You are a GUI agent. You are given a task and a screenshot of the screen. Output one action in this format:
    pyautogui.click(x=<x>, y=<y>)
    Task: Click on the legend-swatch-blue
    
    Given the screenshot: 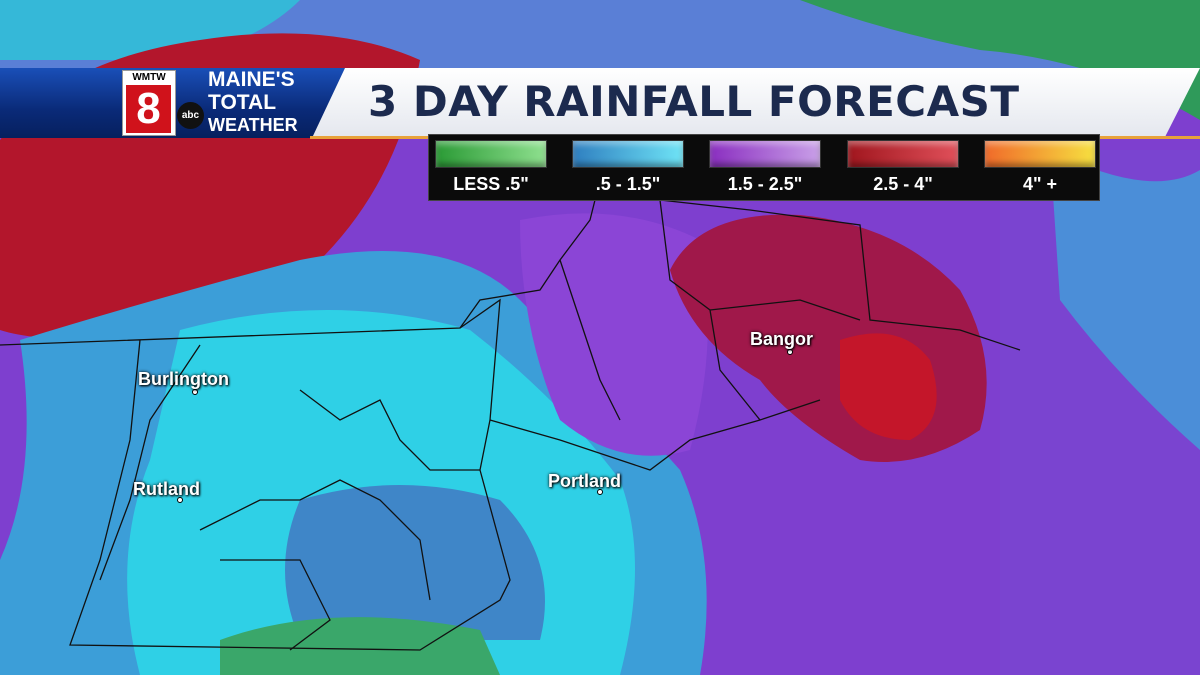 What is the action you would take?
    pyautogui.click(x=628, y=154)
    